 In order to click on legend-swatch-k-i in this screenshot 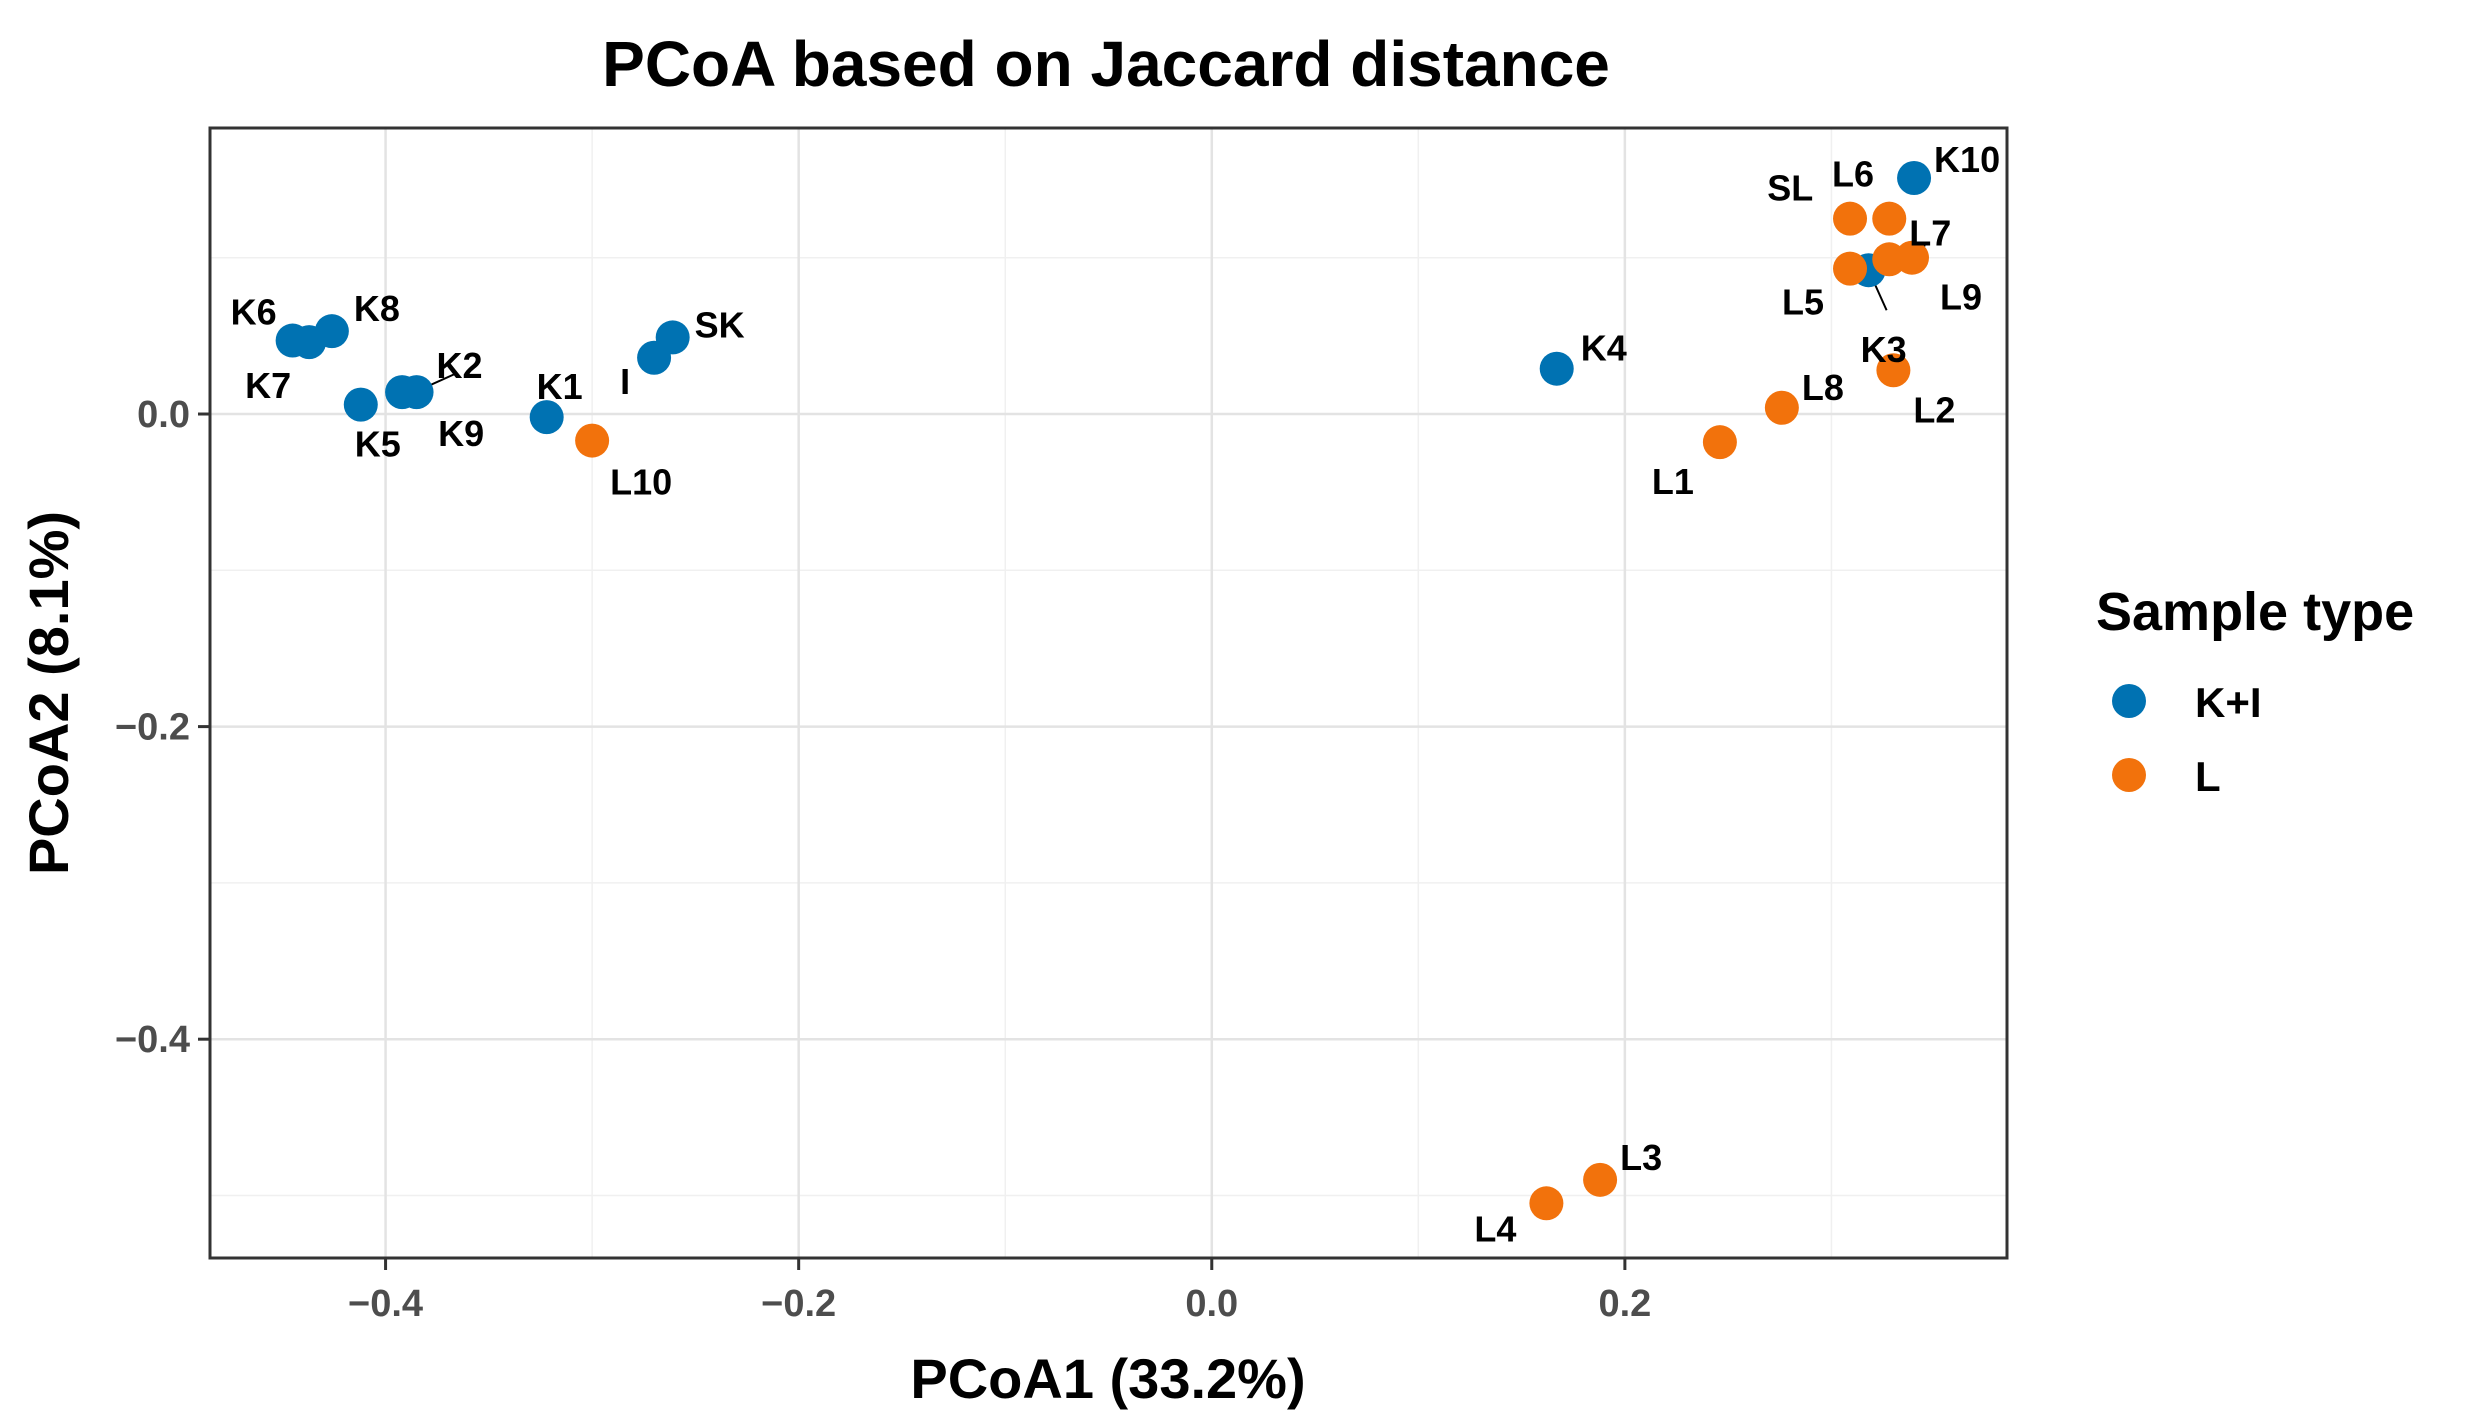, I will do `click(2129, 701)`.